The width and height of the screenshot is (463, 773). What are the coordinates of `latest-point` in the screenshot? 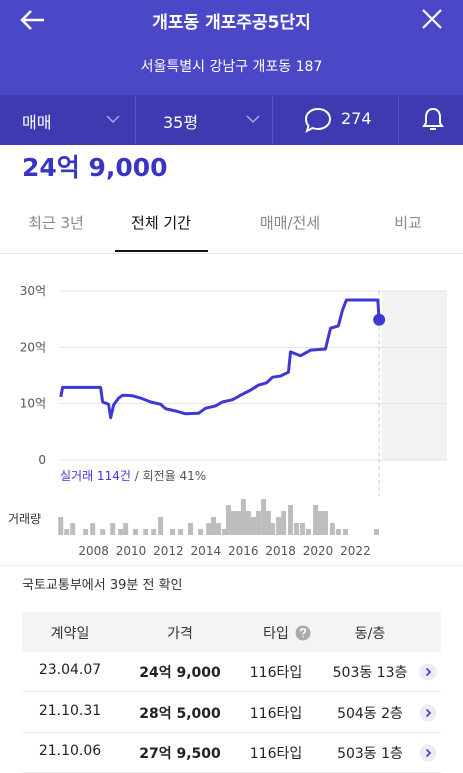 It's located at (379, 319).